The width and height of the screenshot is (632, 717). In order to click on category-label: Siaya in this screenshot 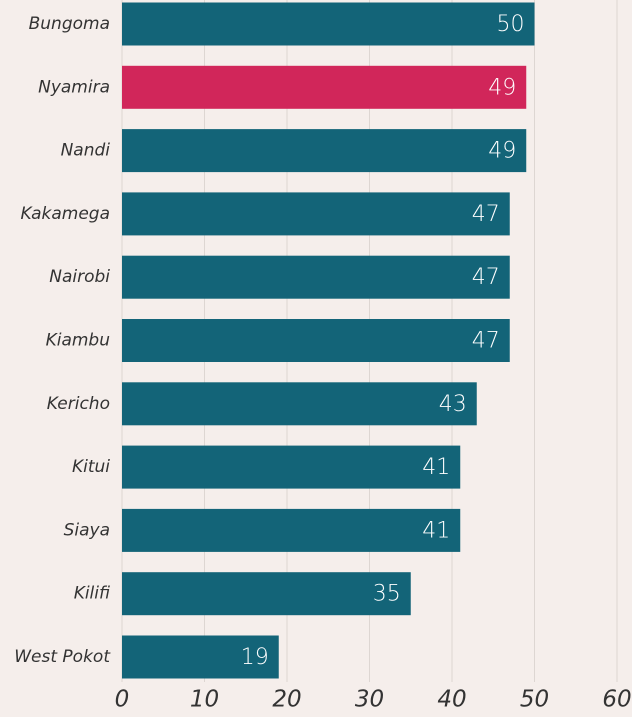, I will do `click(87, 530)`.